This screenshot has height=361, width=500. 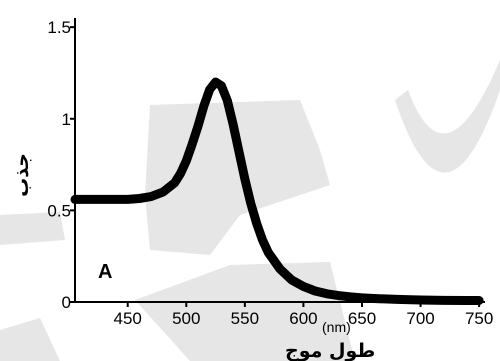 What do you see at coordinates (30, 339) in the screenshot?
I see `watermark-shape-lower-left` at bounding box center [30, 339].